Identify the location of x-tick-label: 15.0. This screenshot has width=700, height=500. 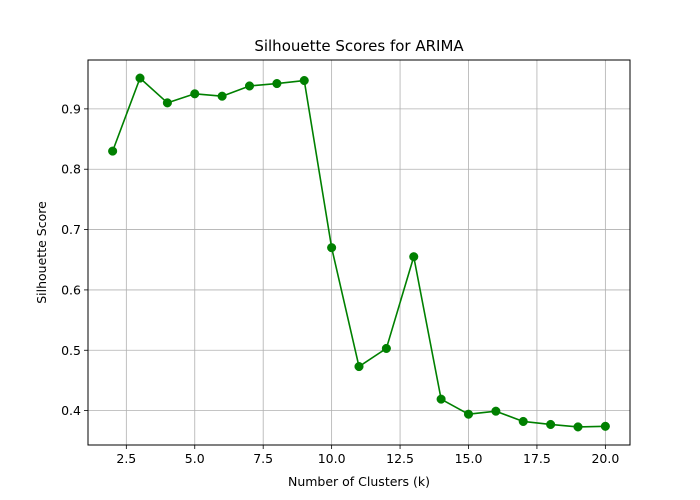
(469, 458).